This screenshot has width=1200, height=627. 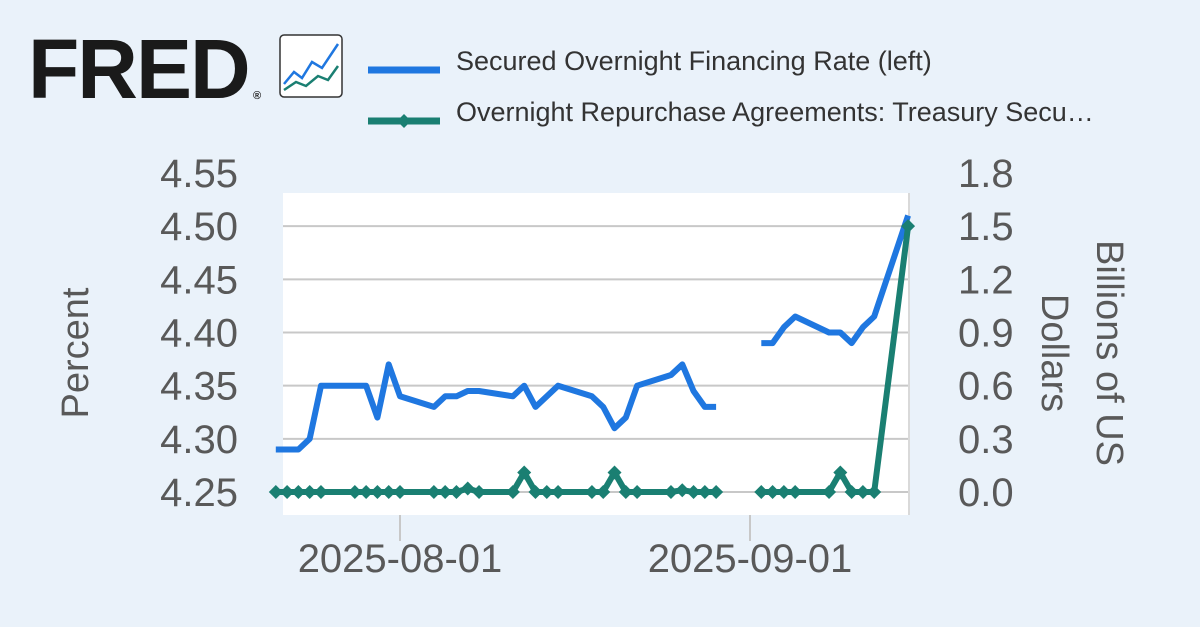 What do you see at coordinates (1054, 353) in the screenshot?
I see `y-axis-right-title-line-2: Dollars` at bounding box center [1054, 353].